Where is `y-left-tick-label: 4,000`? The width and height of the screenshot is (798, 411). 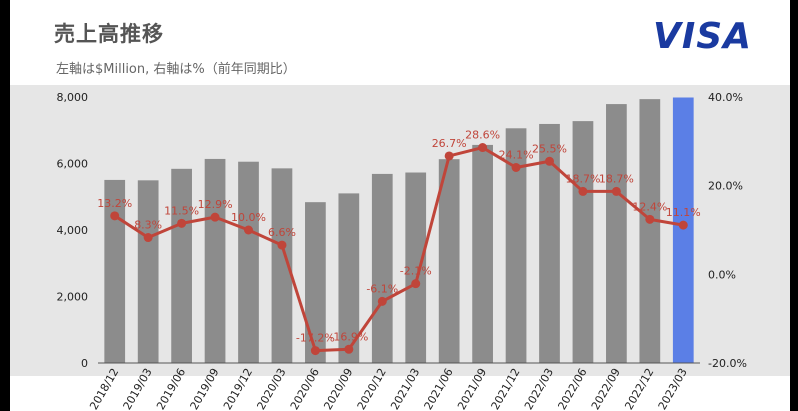 y-left-tick-label: 4,000 is located at coordinates (73, 230).